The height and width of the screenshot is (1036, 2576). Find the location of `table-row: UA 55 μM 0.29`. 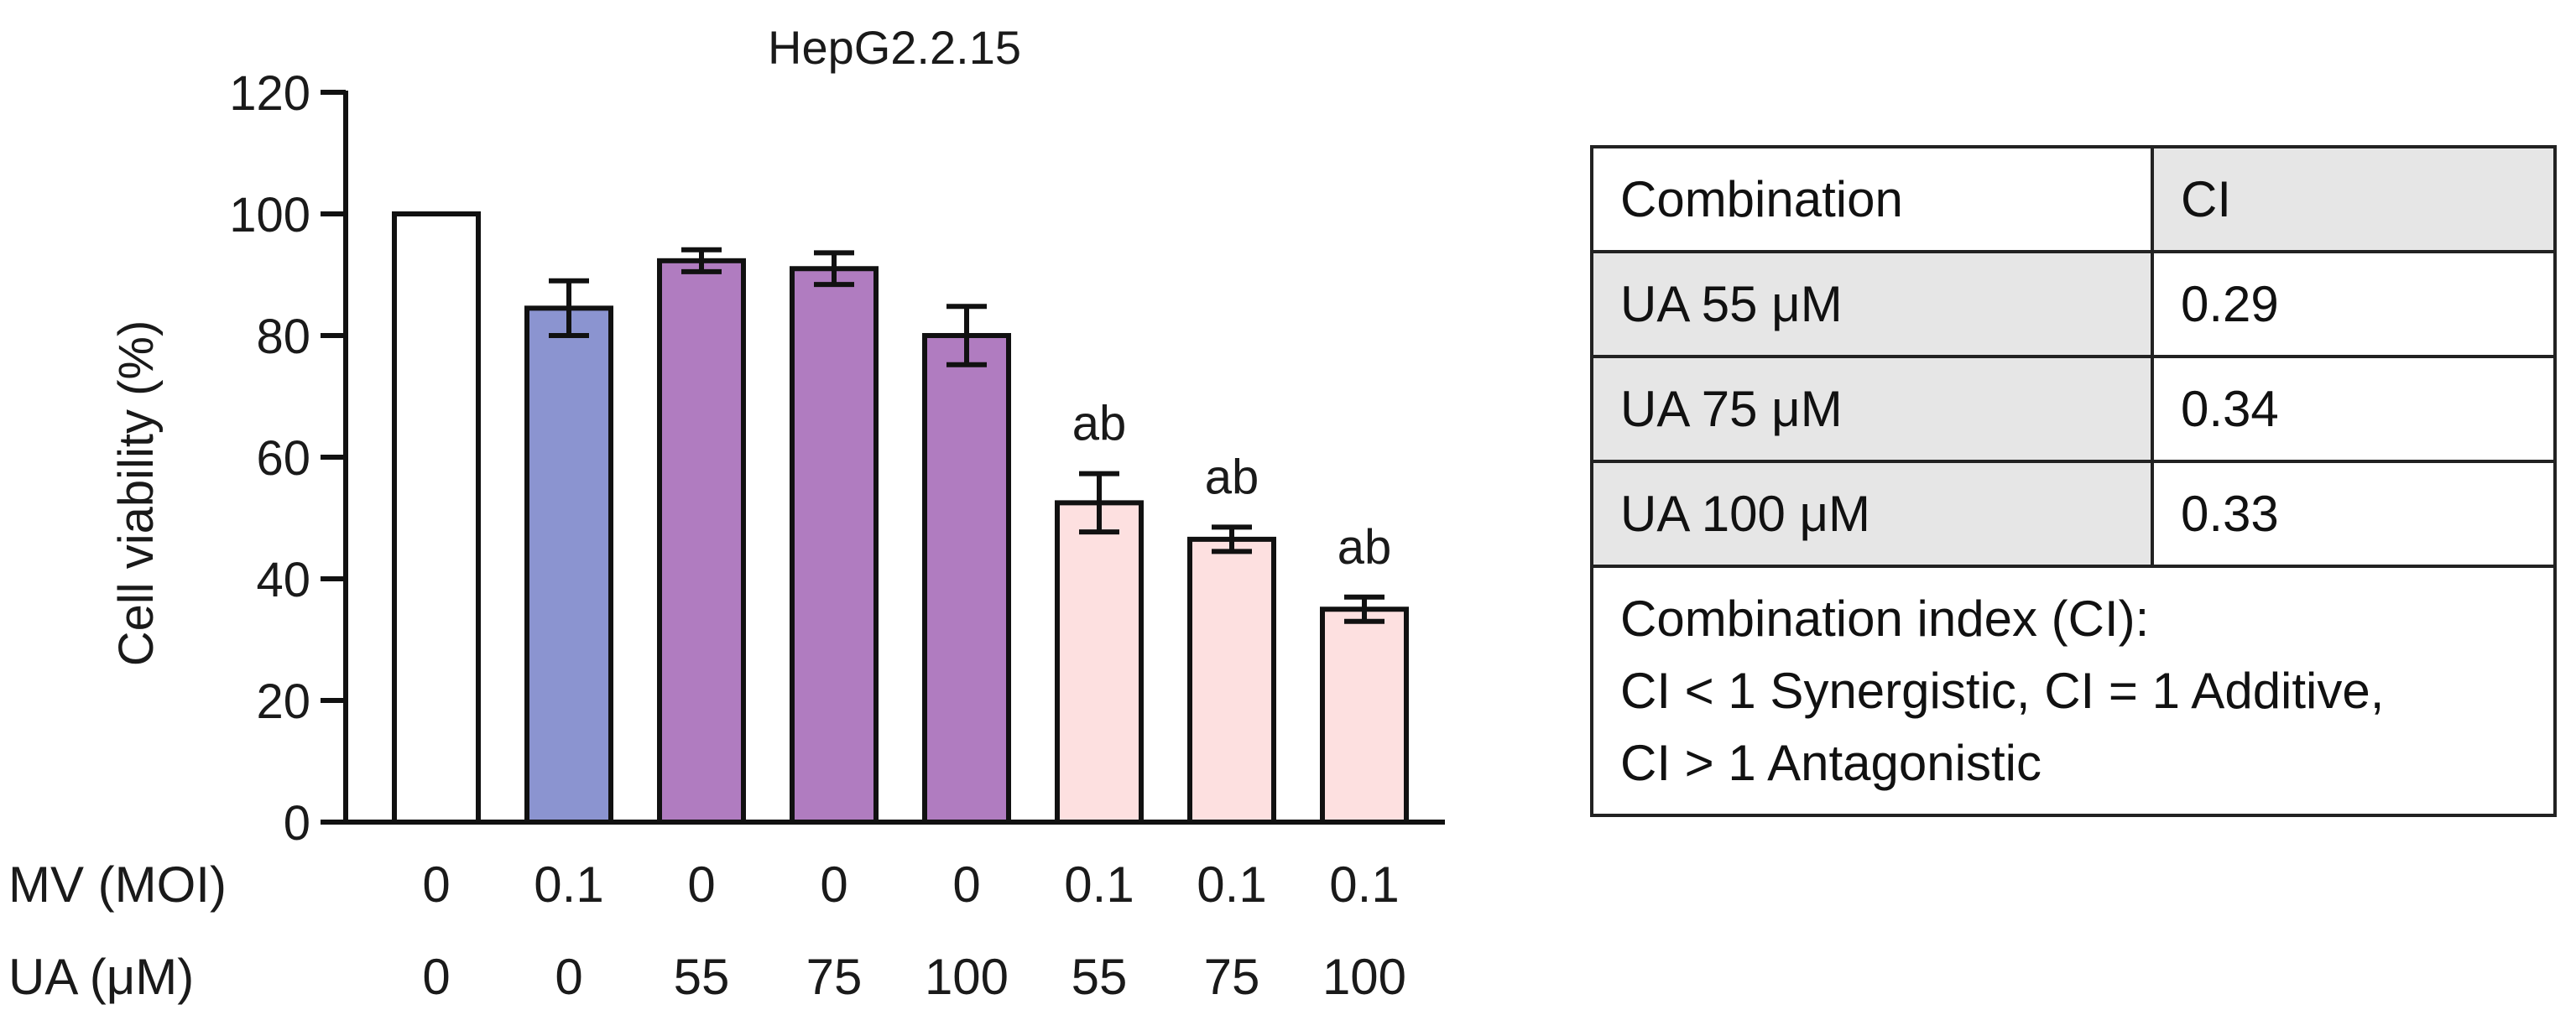

table-row: UA 55 μM 0.29 is located at coordinates (2073, 304).